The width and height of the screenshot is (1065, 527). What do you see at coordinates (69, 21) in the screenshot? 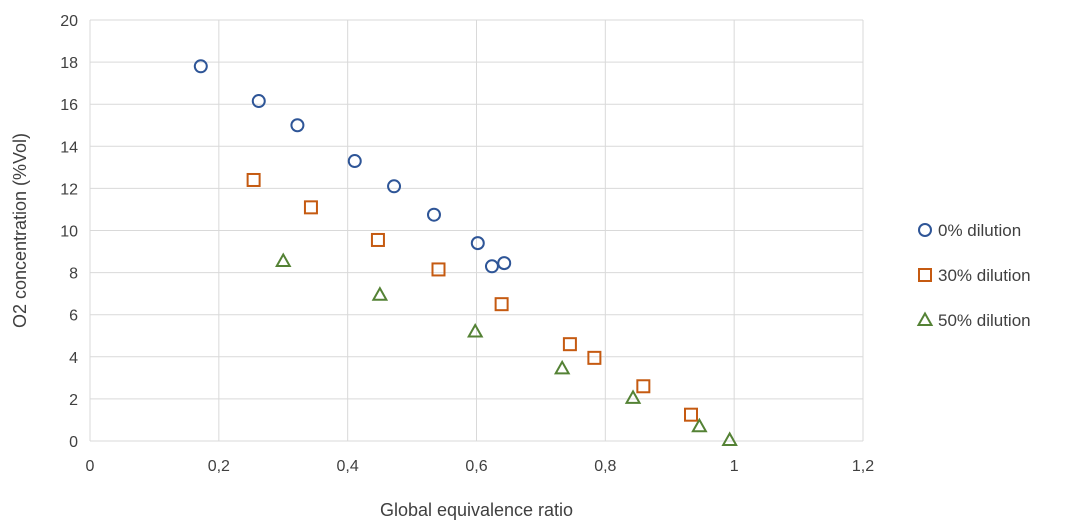
I see `y-tick-label: 20` at bounding box center [69, 21].